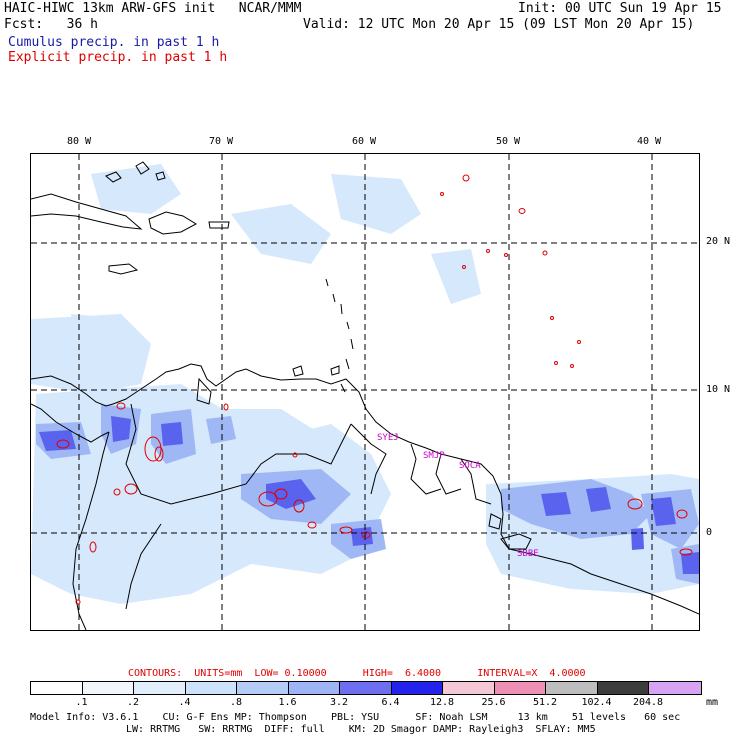  What do you see at coordinates (221, 141) in the screenshot?
I see `lon-label-70w: 70 W` at bounding box center [221, 141].